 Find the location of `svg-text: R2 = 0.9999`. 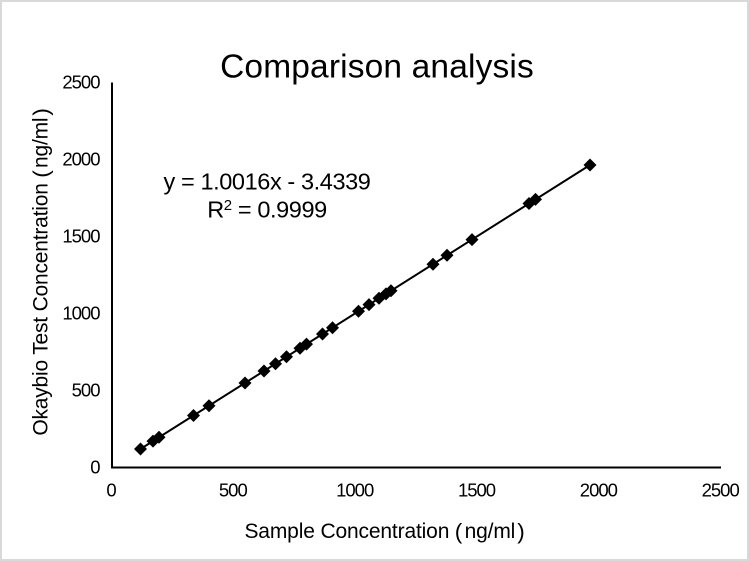

svg-text: R2 = 0.9999 is located at coordinates (267, 210).